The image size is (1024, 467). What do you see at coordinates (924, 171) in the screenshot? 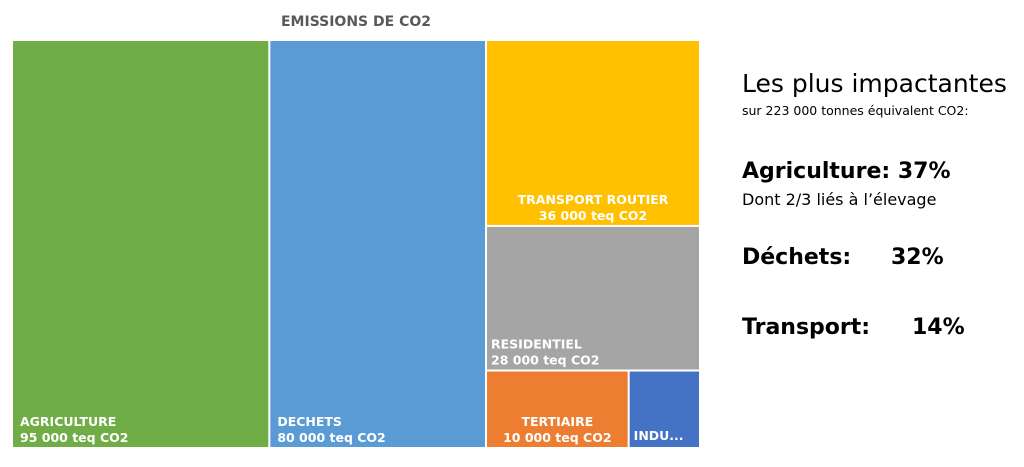
I see `stat-agriculture-value: 37%` at bounding box center [924, 171].